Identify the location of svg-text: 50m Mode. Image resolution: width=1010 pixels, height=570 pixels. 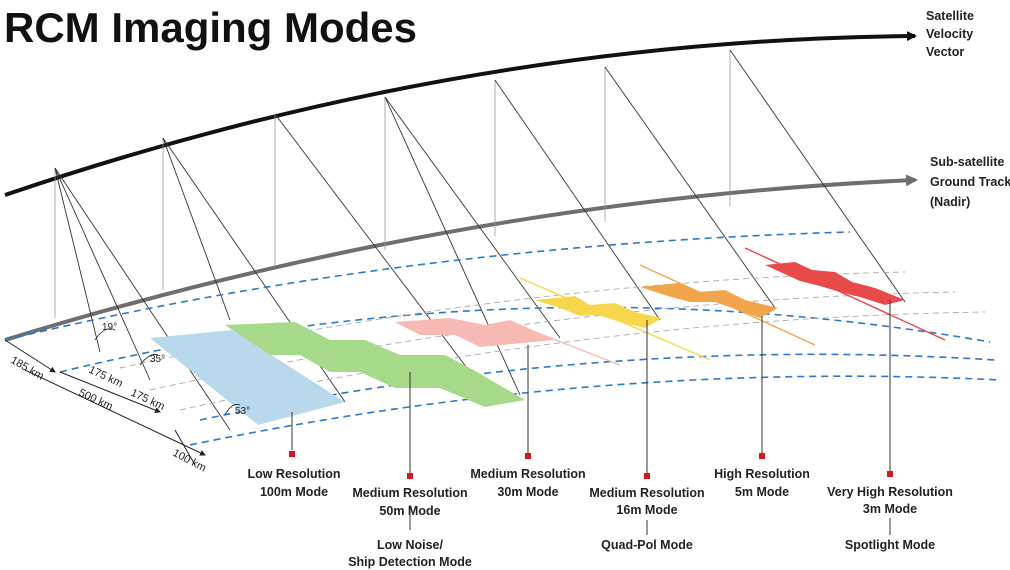
(409, 511).